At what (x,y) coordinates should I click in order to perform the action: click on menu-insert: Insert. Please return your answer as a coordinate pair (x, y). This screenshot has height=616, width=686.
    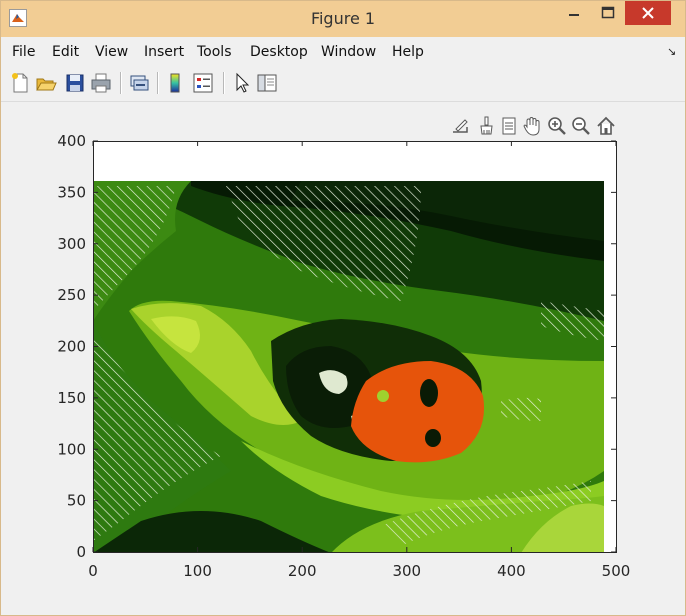
    Looking at the image, I should click on (164, 52).